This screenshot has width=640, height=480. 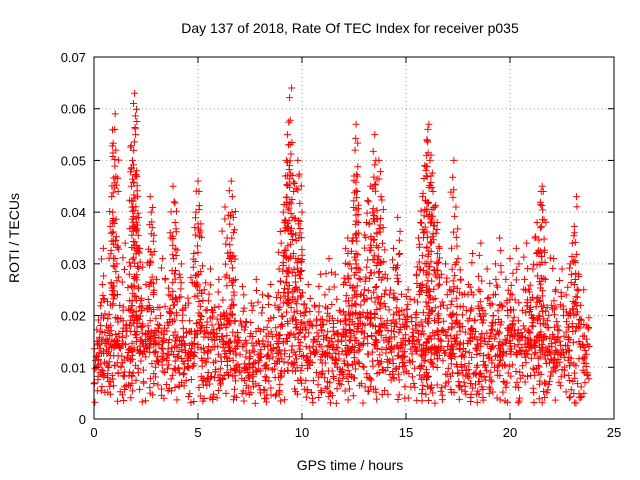 I want to click on x-tick-label: 15, so click(x=406, y=432).